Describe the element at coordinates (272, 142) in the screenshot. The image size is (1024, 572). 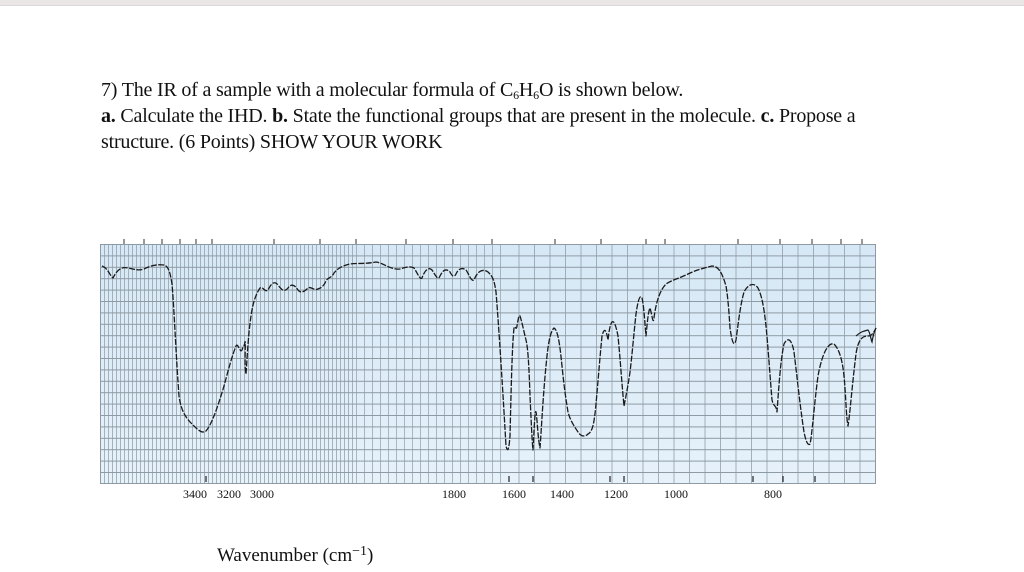
I see `question-line-3: structure. (6 Points) SHOW YOUR WORK` at that location.